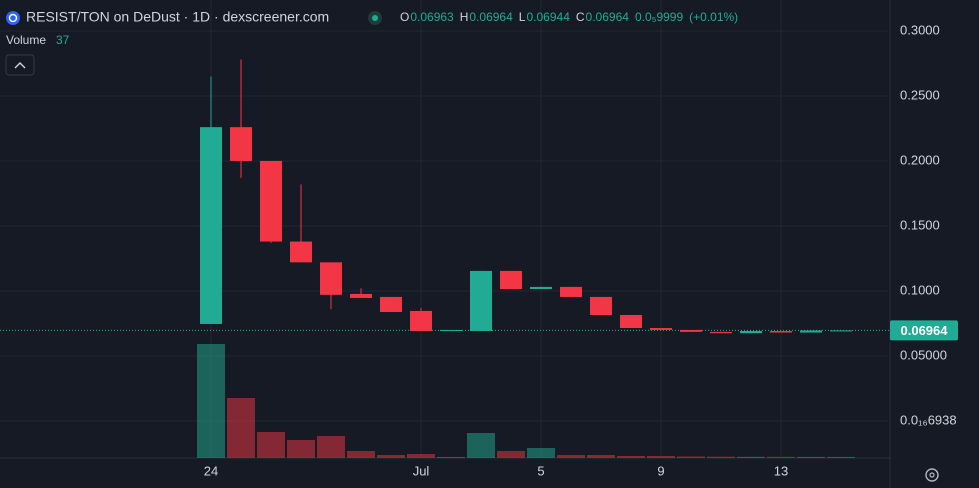 The width and height of the screenshot is (979, 488). I want to click on y-tick-label: 0.1500, so click(920, 224).